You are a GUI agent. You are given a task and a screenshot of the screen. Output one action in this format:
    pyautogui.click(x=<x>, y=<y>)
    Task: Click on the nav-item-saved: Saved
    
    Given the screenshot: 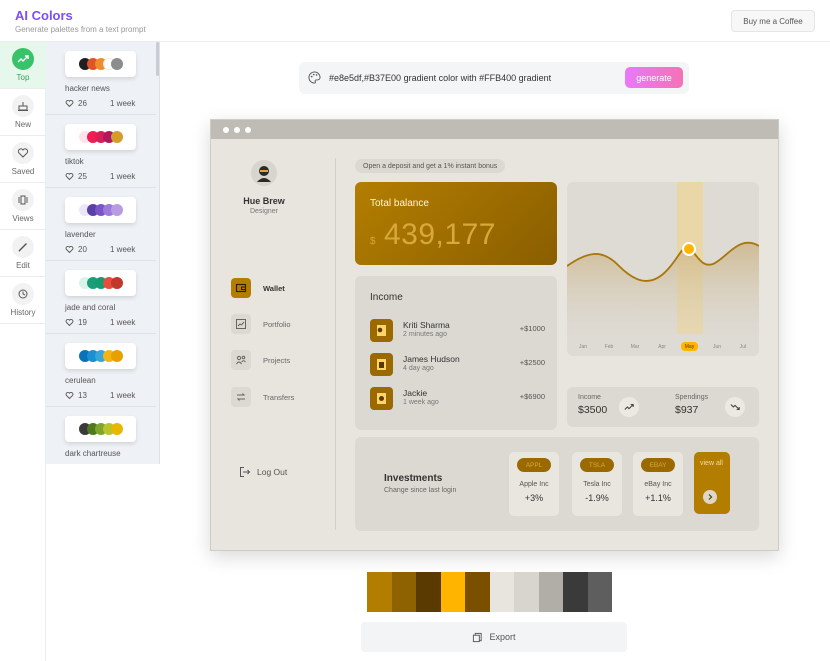 What is the action you would take?
    pyautogui.click(x=23, y=159)
    